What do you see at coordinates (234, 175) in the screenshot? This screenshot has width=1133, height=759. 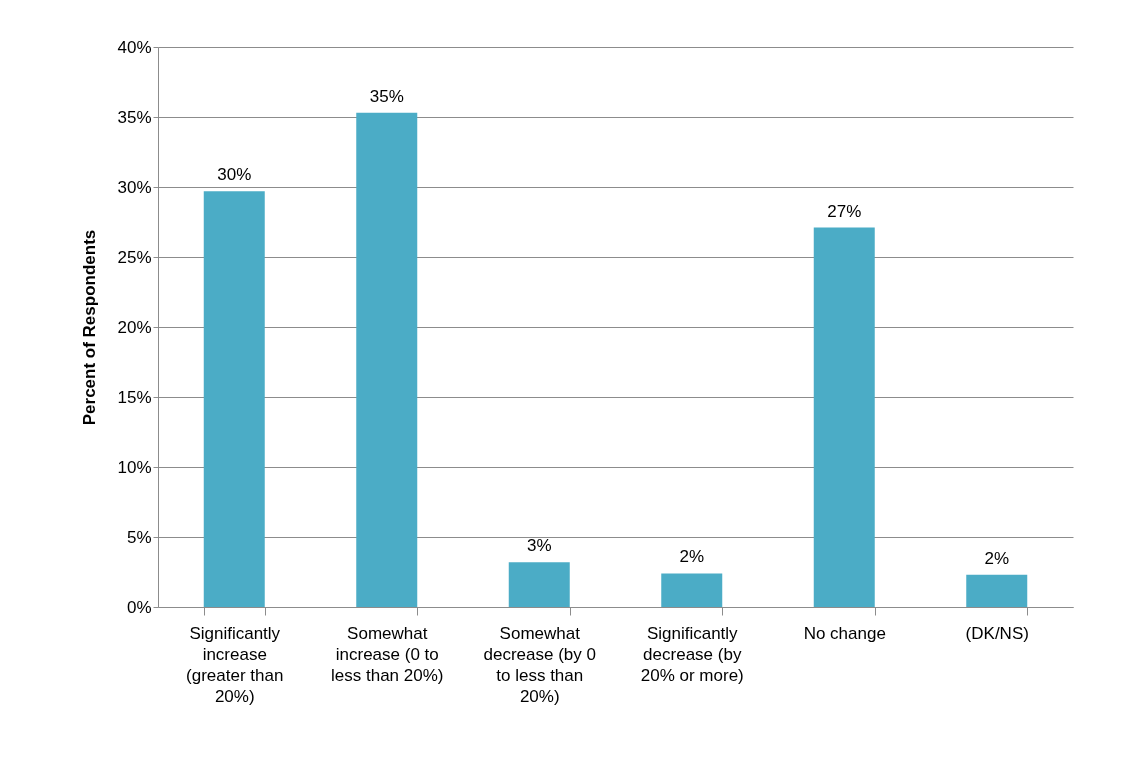 I see `data-label: 30%` at bounding box center [234, 175].